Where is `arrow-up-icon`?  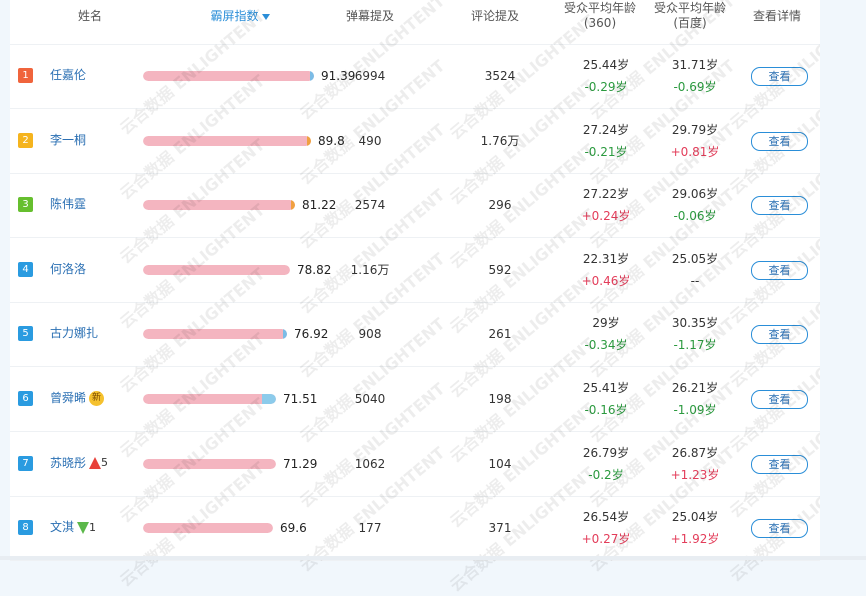
arrow-up-icon is located at coordinates (95, 463).